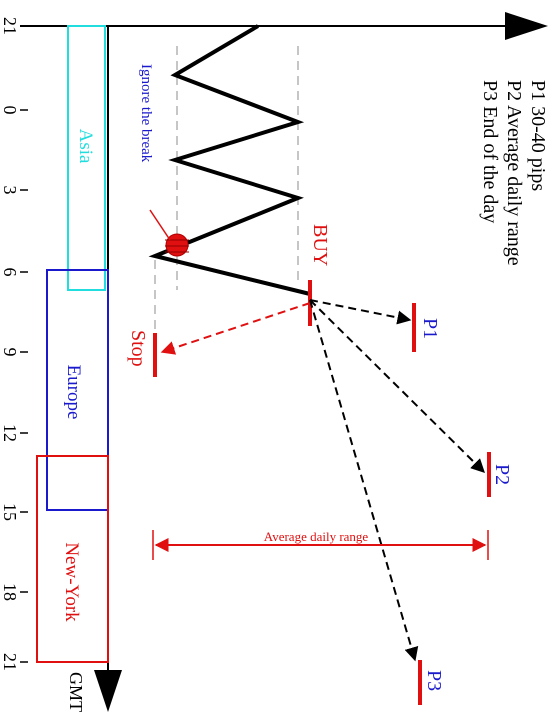 The image size is (560, 726). What do you see at coordinates (538, 135) in the screenshot?
I see `legend-item-p1: P1 30-40 pips` at bounding box center [538, 135].